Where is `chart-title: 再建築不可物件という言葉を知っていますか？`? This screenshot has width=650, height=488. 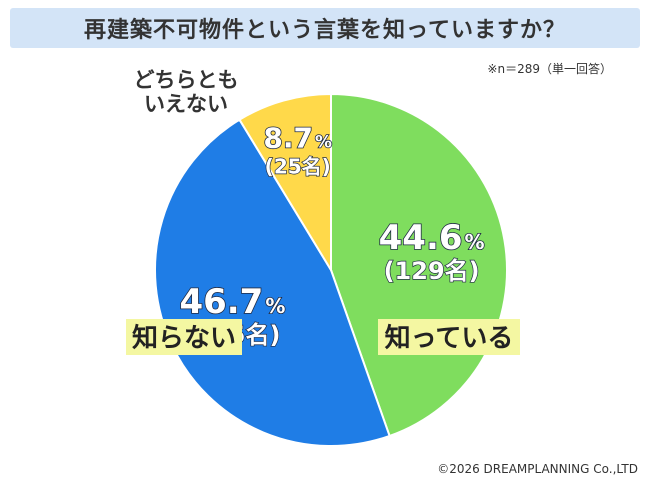
chart-title: 再建築不可物件という言葉を知っていますか？ is located at coordinates (325, 30).